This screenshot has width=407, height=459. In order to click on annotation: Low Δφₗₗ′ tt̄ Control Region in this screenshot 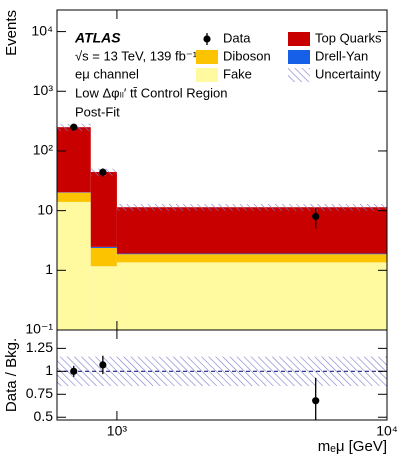, I will do `click(151, 92)`.